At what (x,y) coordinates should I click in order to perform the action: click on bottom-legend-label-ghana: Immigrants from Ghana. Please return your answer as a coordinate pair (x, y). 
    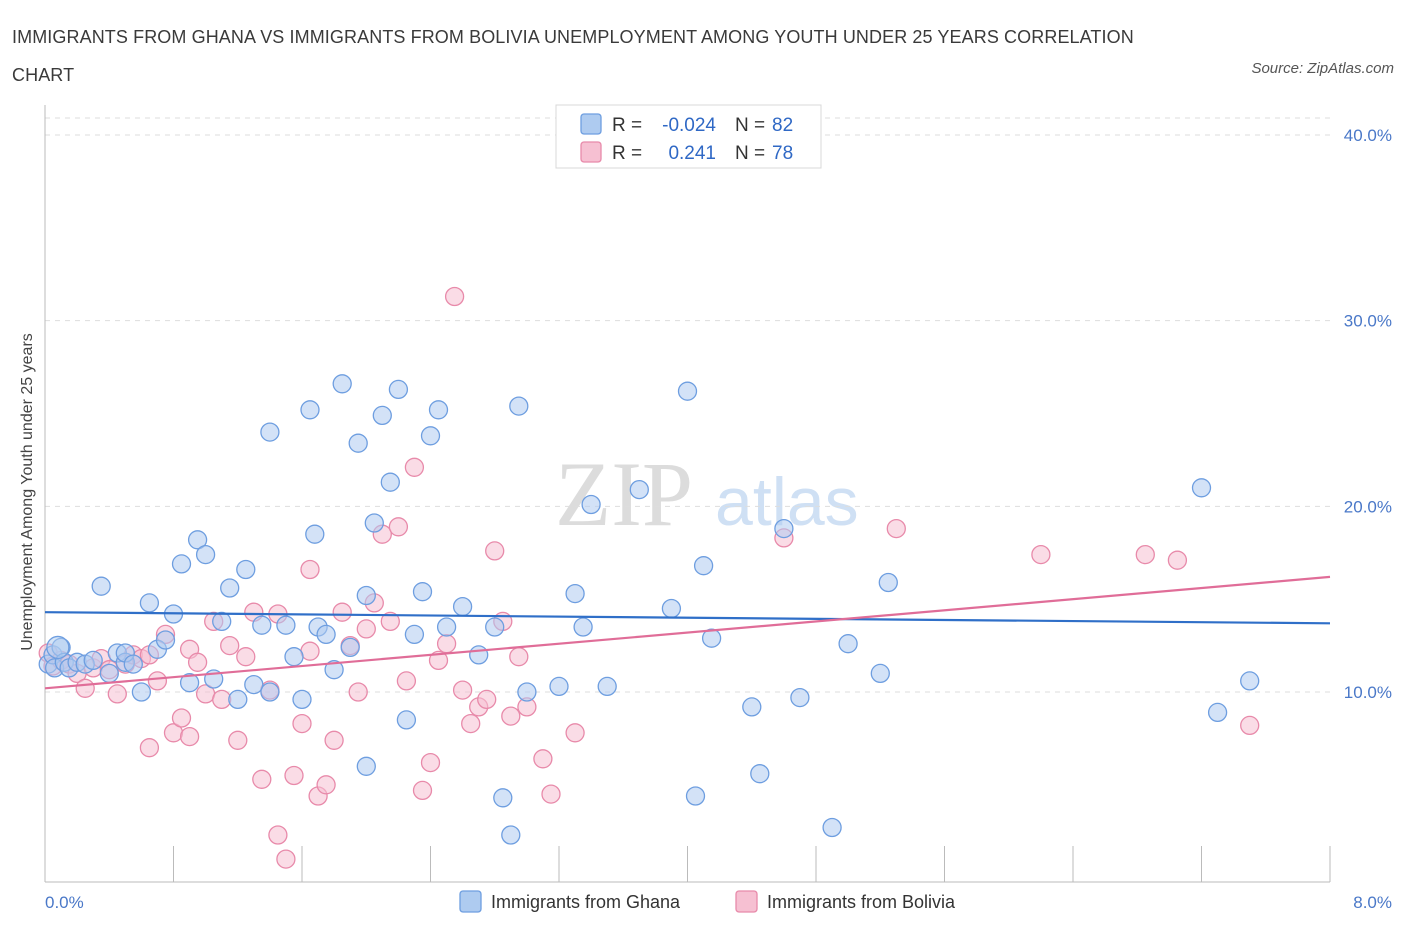
    Looking at the image, I should click on (586, 902).